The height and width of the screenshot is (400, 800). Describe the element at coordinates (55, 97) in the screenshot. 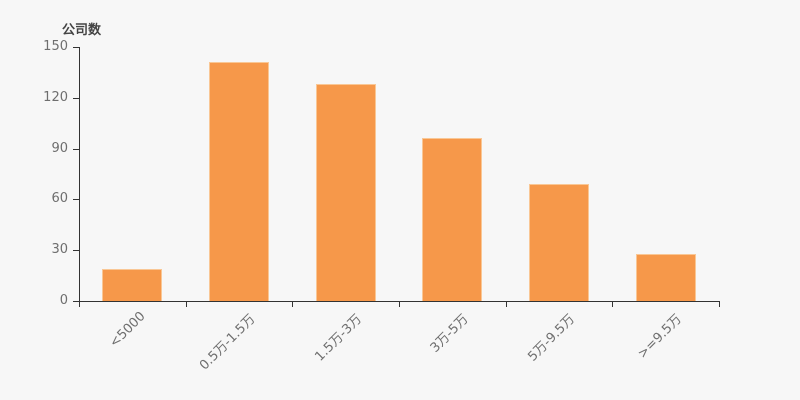

I see `y-tick-label: 120` at that location.